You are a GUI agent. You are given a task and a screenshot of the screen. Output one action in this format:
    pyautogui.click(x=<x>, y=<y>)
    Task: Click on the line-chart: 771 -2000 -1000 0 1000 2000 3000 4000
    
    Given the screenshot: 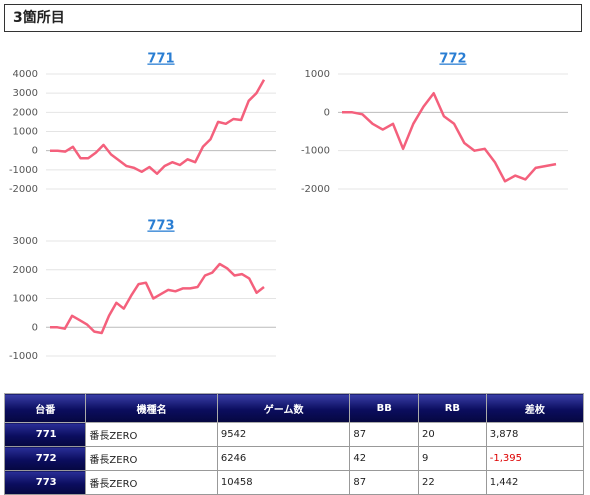 What is the action you would take?
    pyautogui.click(x=142, y=123)
    